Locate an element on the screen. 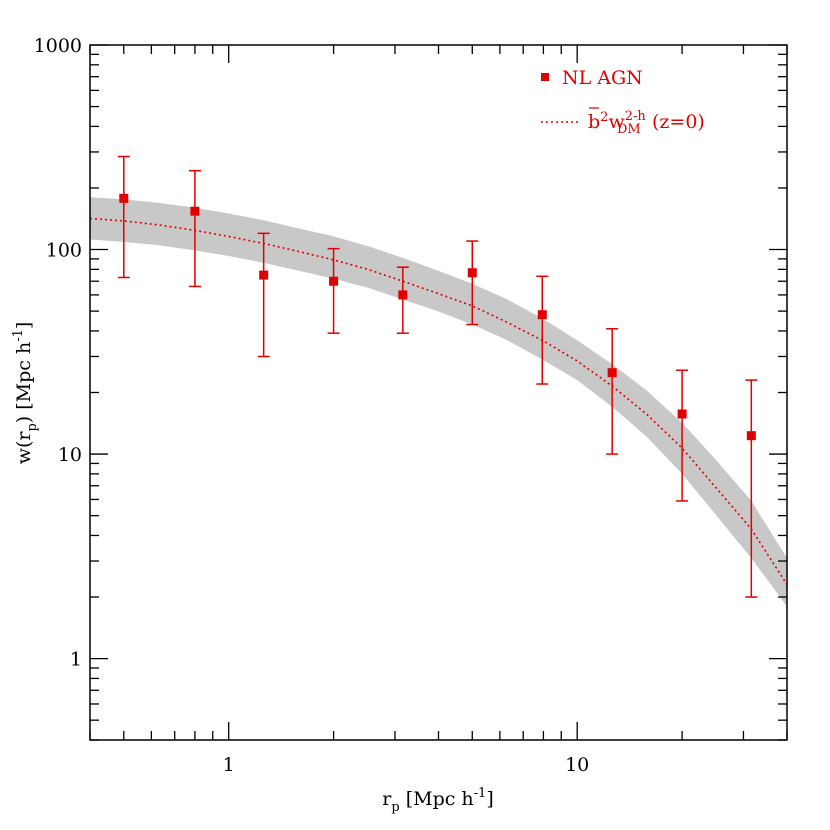 Image resolution: width=830 pixels, height=830 pixels. x-axis-title: rp [Mpc h-1] is located at coordinates (438, 800).